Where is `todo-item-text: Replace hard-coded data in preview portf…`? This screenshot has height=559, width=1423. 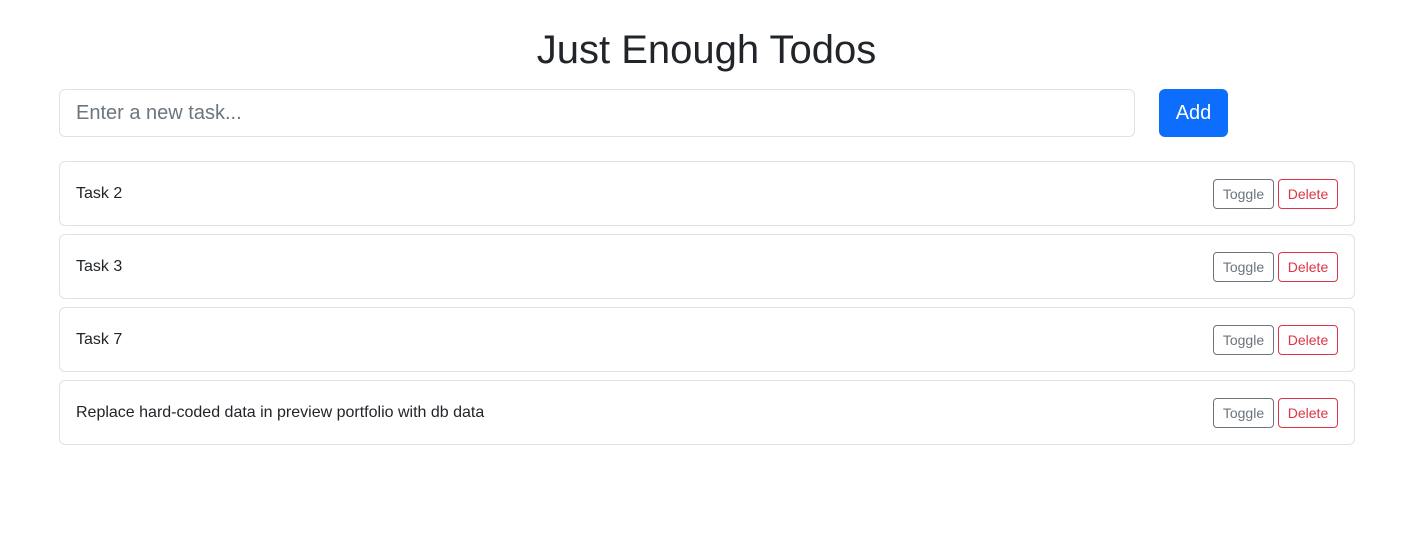
todo-item-text: Replace hard-coded data in preview portf… is located at coordinates (280, 412).